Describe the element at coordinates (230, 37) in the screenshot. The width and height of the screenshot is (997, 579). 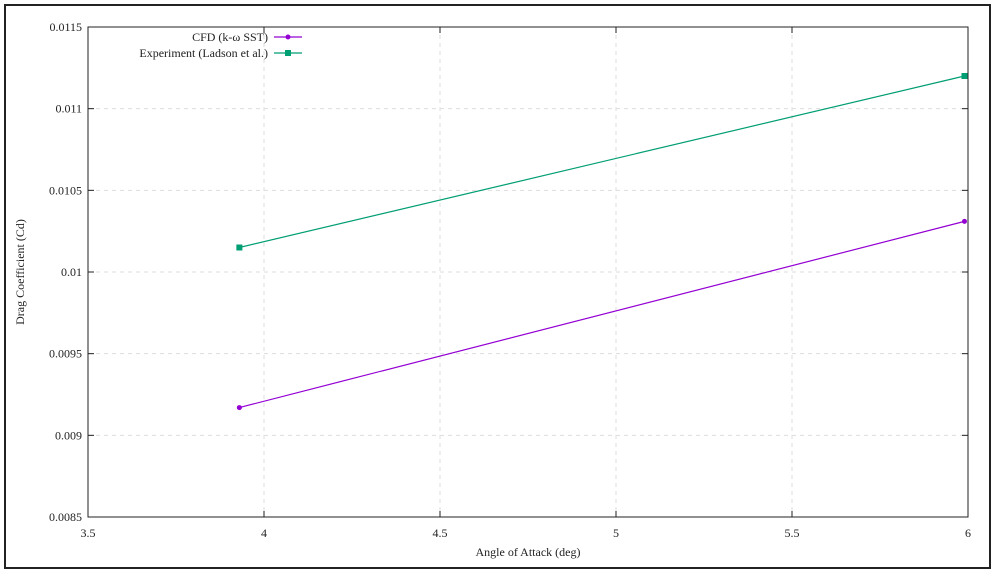
I see `legend-label: CFD (k-ω SST)` at that location.